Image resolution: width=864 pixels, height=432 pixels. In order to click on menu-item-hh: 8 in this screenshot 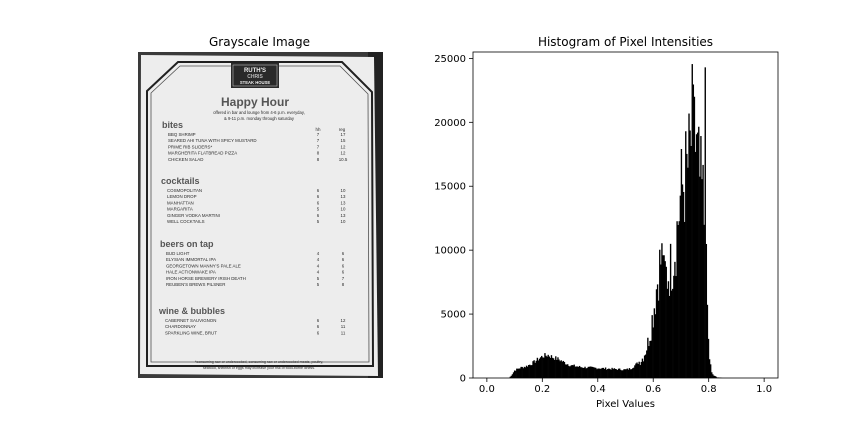, I will do `click(318, 159)`.